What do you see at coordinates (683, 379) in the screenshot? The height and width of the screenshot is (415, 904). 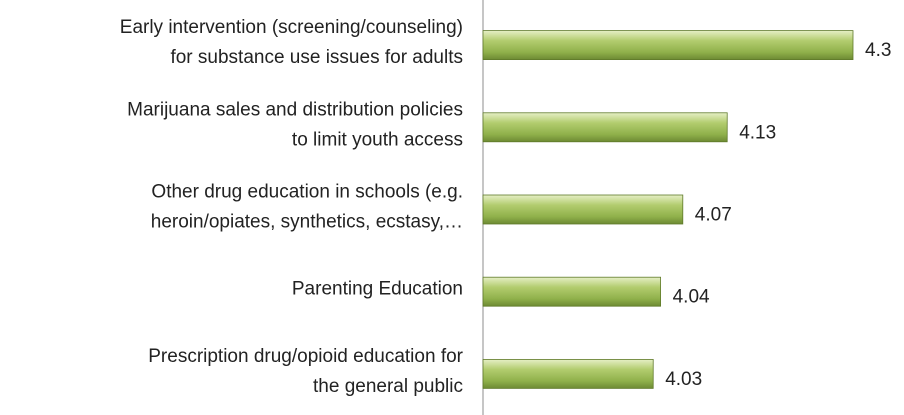 I see `value-label: 4.03` at bounding box center [683, 379].